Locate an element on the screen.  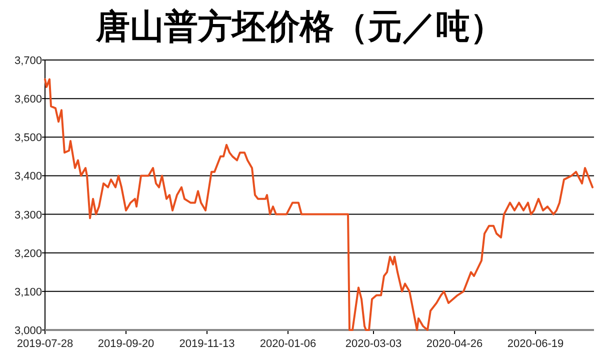
x-tick-label: 2019-09-20 is located at coordinates (126, 344).